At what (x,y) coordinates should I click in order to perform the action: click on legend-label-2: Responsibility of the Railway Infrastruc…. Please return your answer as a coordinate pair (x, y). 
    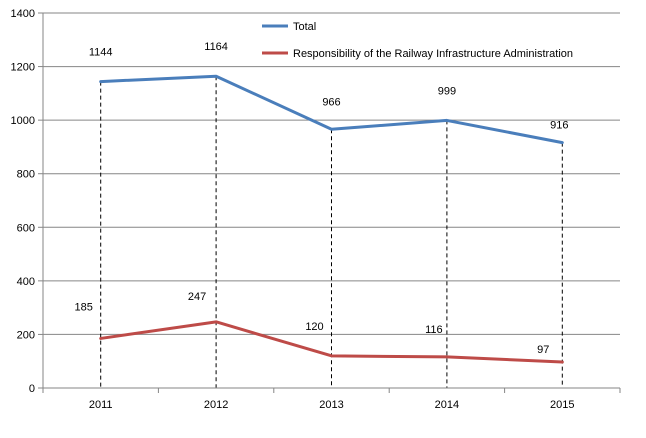
    Looking at the image, I should click on (433, 54).